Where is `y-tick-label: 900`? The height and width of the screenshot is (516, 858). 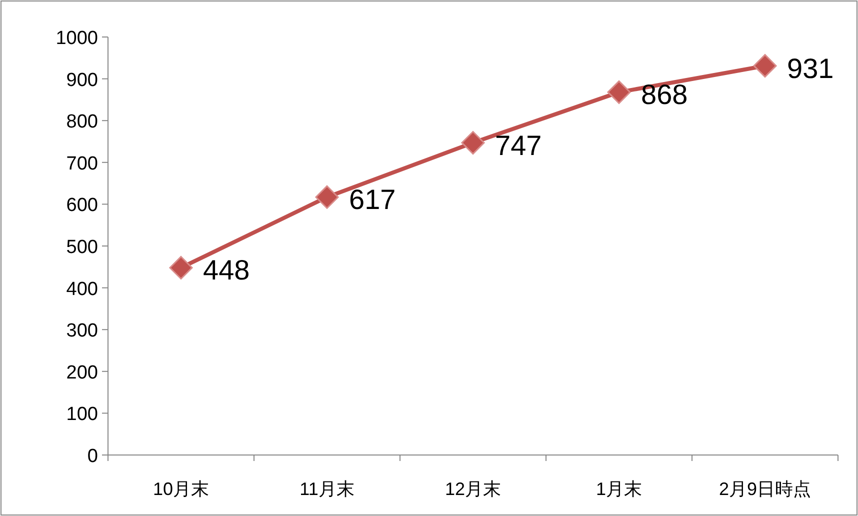
y-tick-label: 900 is located at coordinates (82, 80).